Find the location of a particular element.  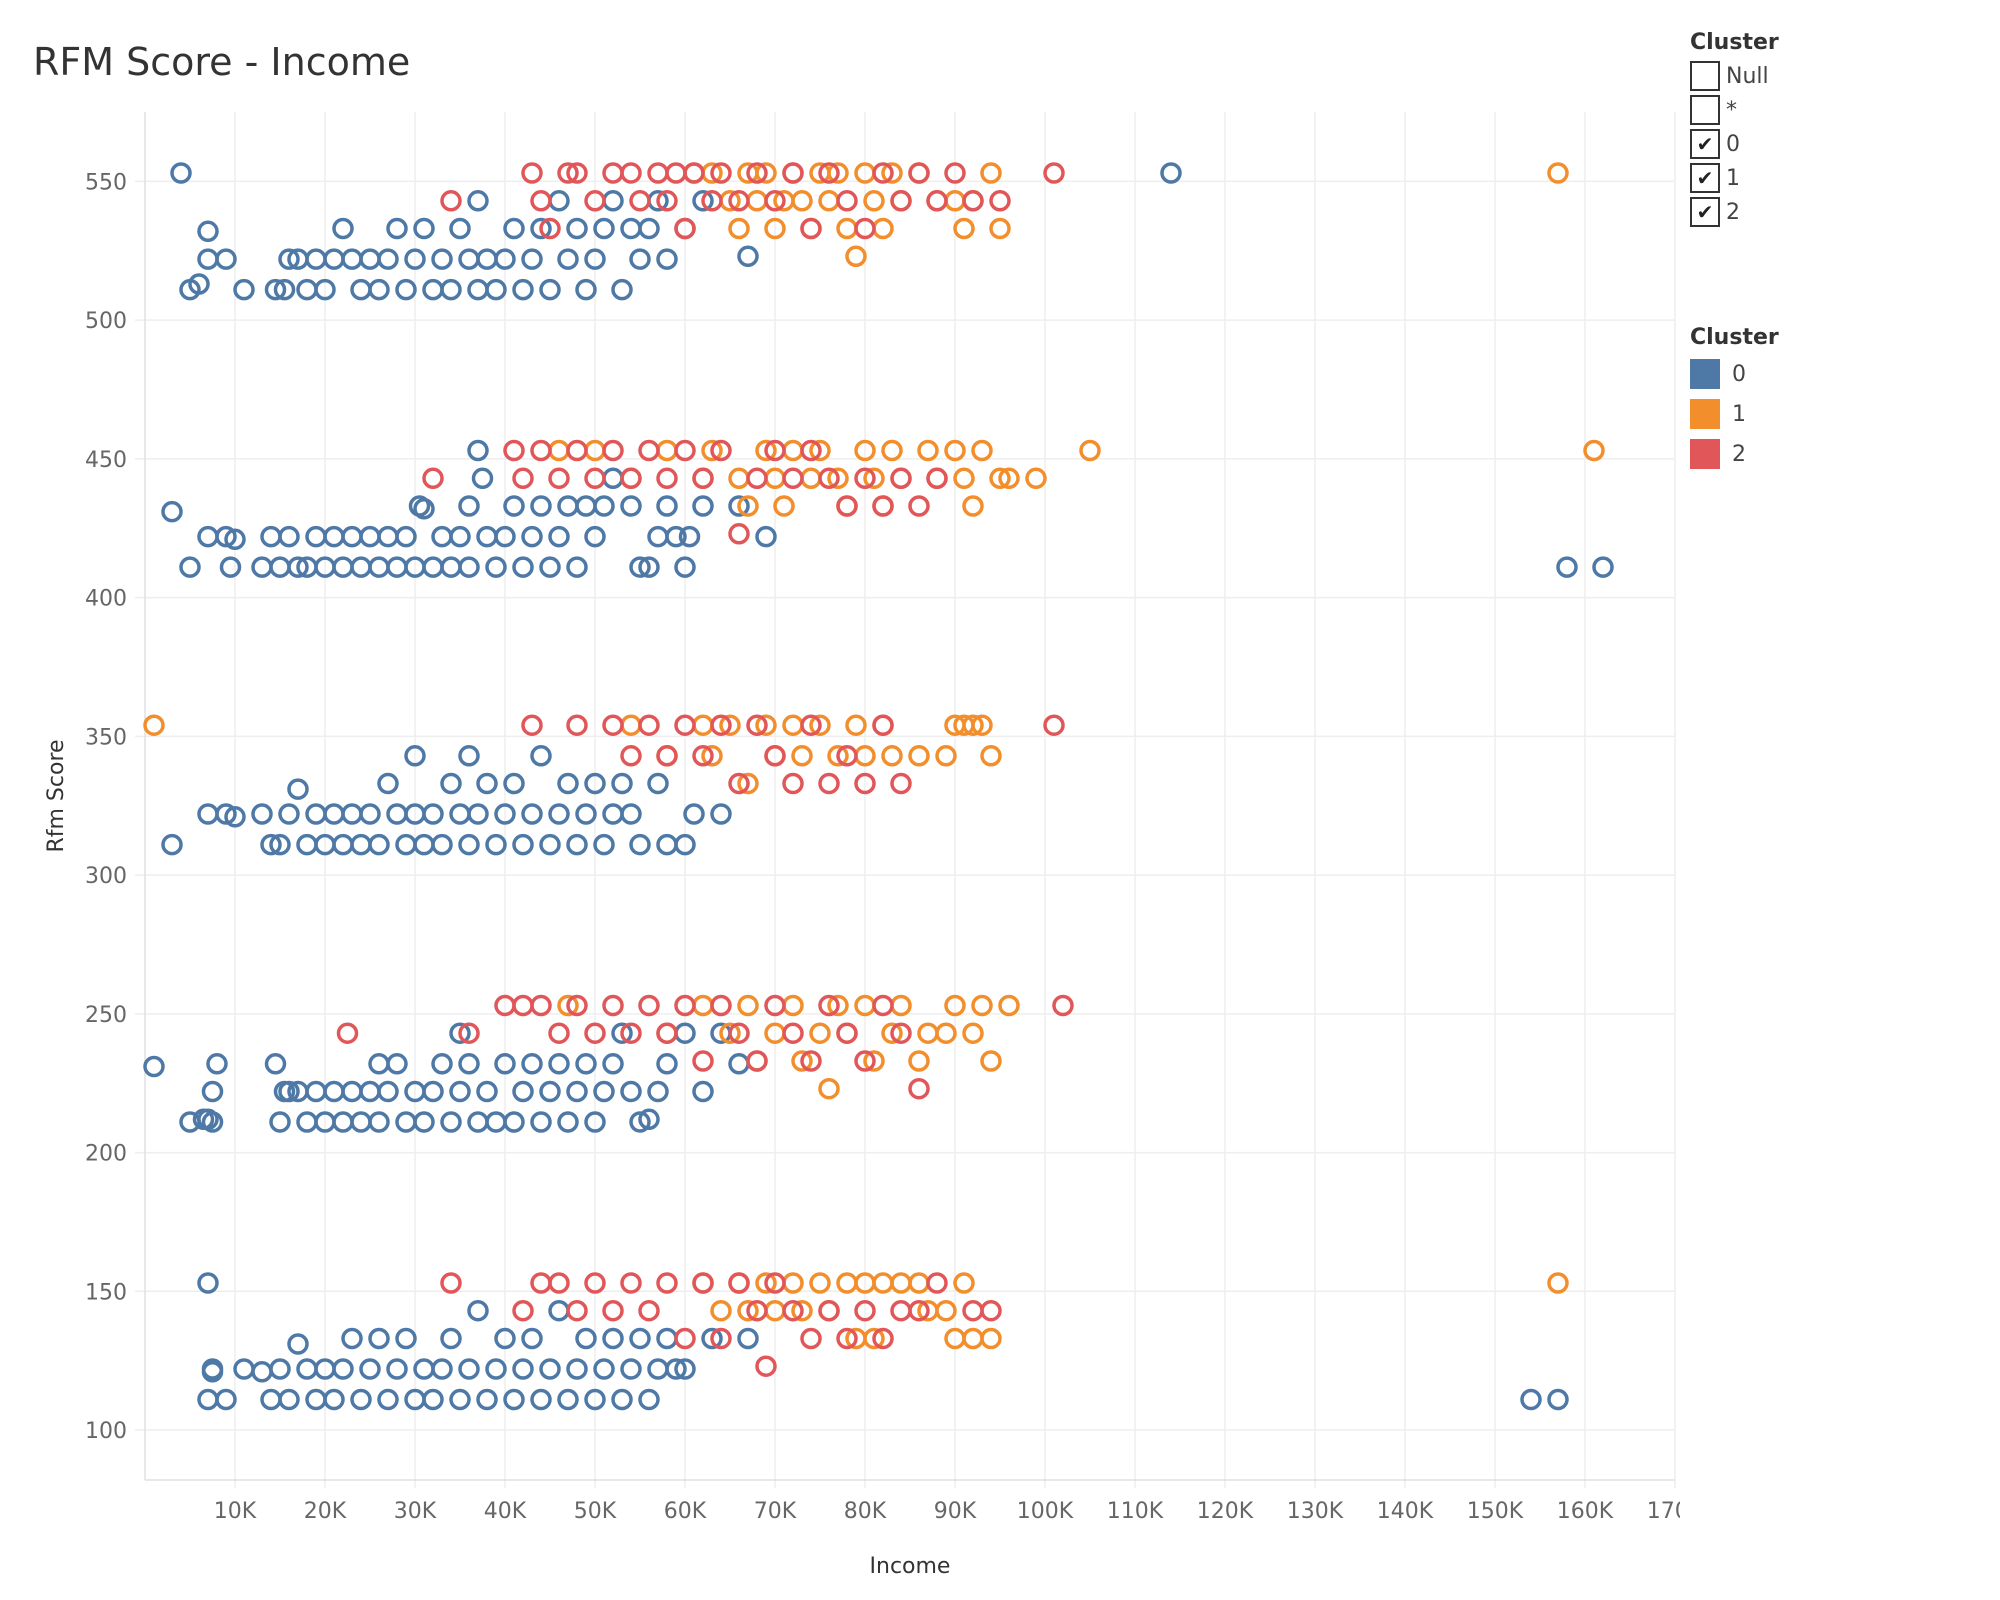

checkbox-checked-icon: ✔ is located at coordinates (1705, 178).